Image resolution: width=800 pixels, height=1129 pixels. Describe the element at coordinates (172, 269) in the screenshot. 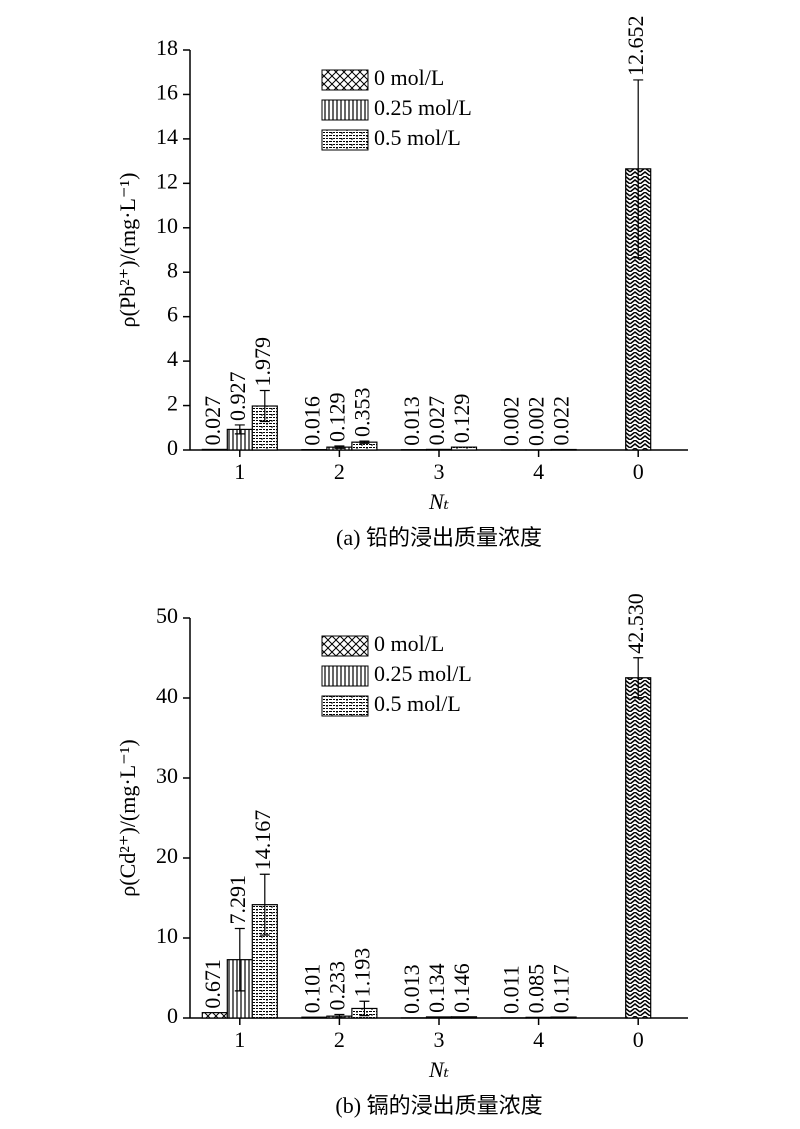

I see `y-tick-label: 8` at that location.